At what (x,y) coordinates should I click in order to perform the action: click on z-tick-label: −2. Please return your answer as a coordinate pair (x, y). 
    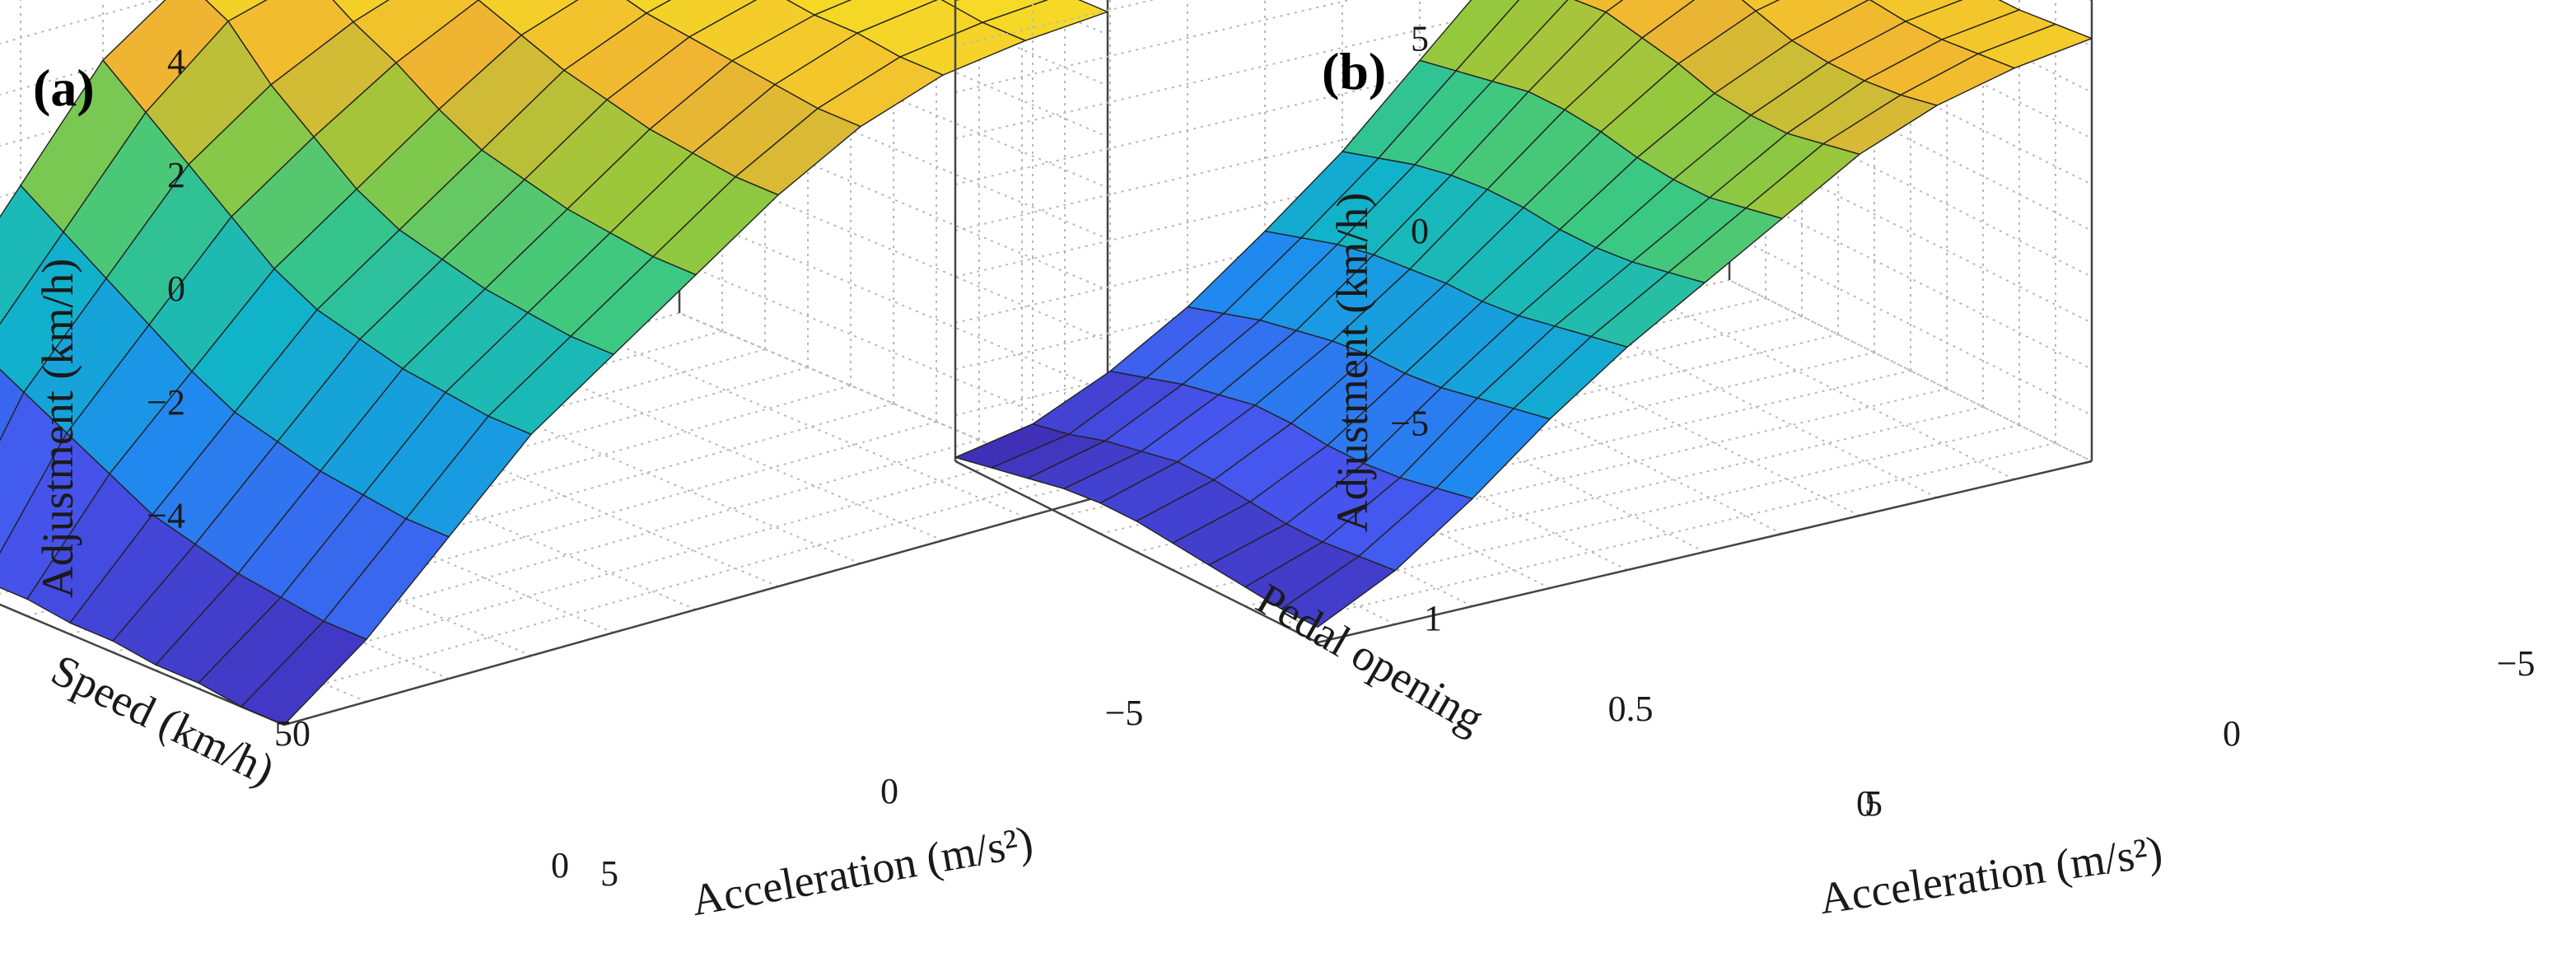
    Looking at the image, I should click on (166, 402).